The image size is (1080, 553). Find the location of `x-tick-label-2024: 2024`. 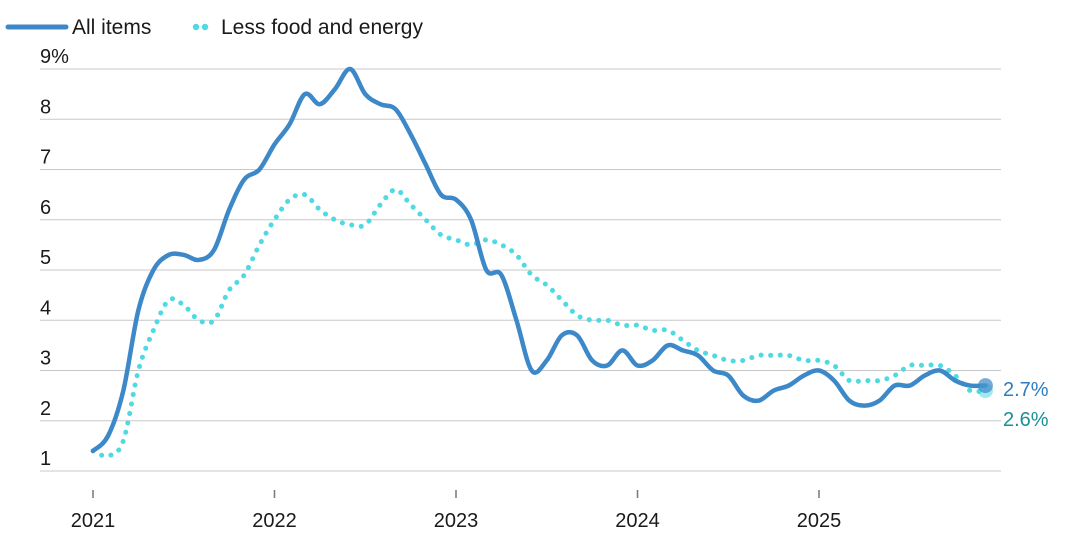

x-tick-label-2024: 2024 is located at coordinates (637, 521).